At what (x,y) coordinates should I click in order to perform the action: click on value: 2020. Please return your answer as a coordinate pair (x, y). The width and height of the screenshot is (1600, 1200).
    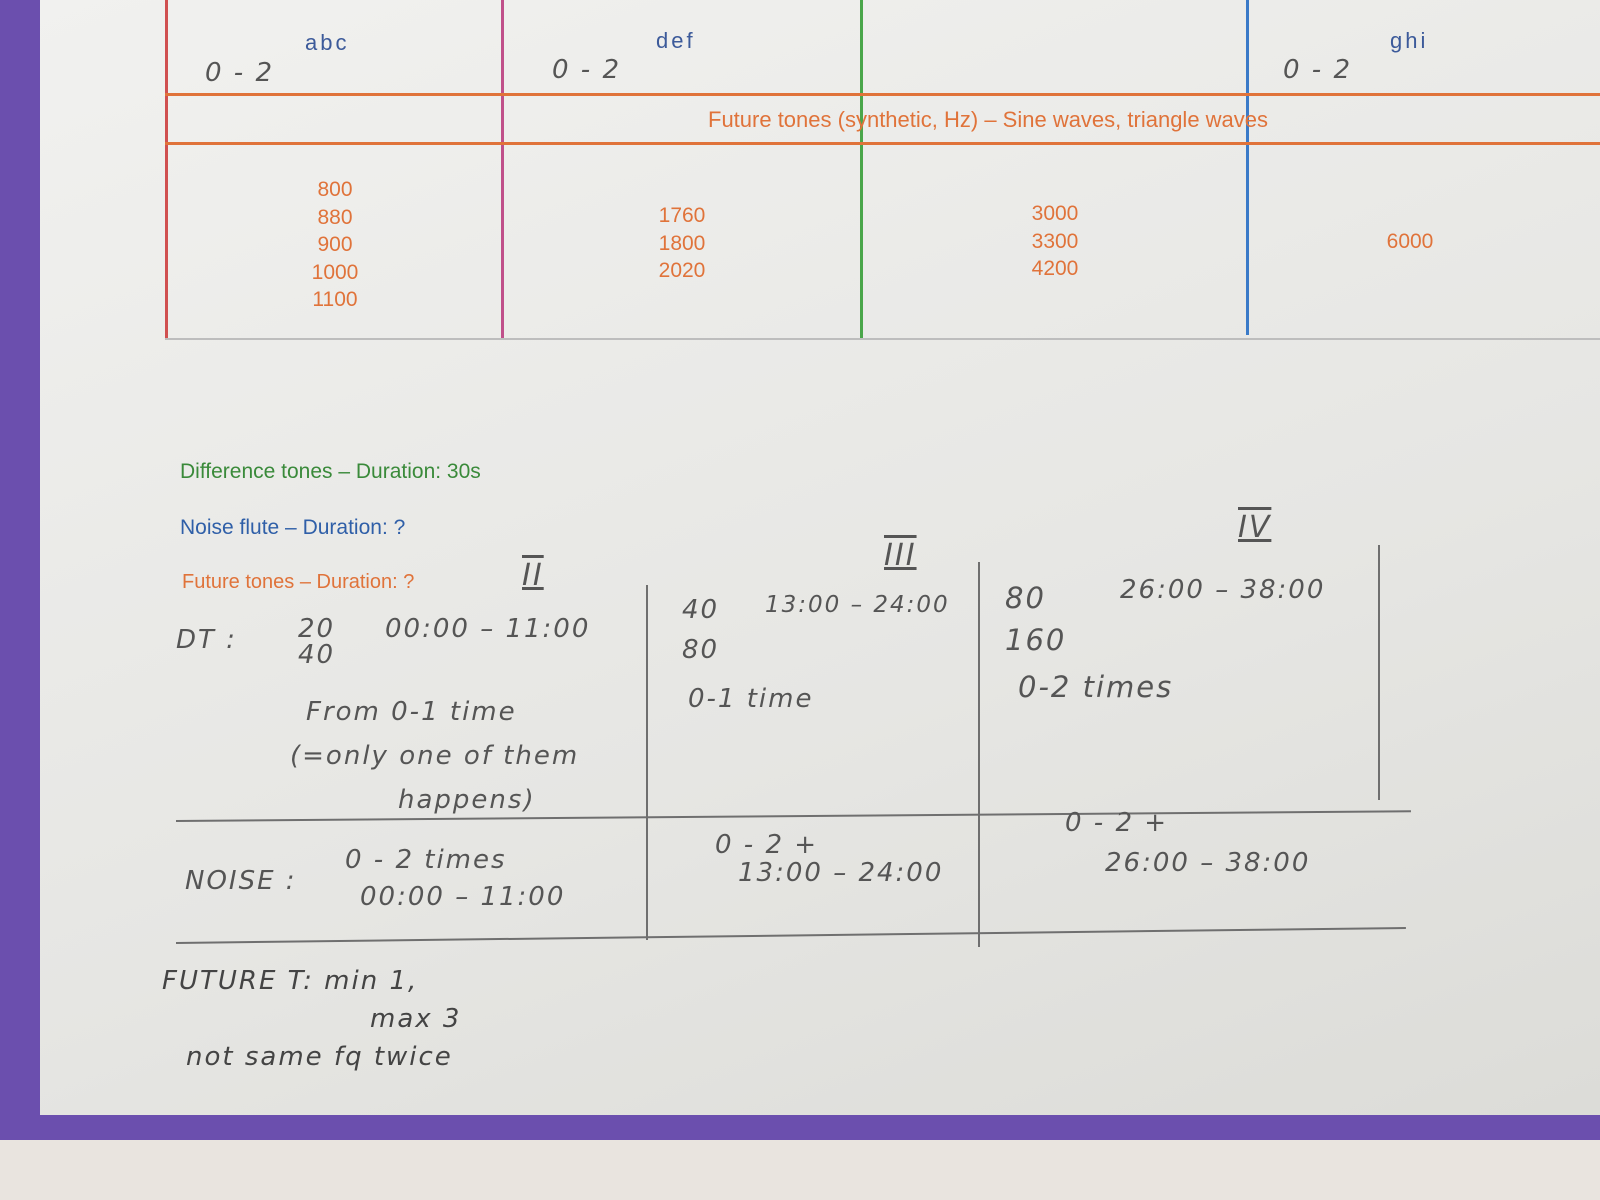
    Looking at the image, I should click on (682, 270).